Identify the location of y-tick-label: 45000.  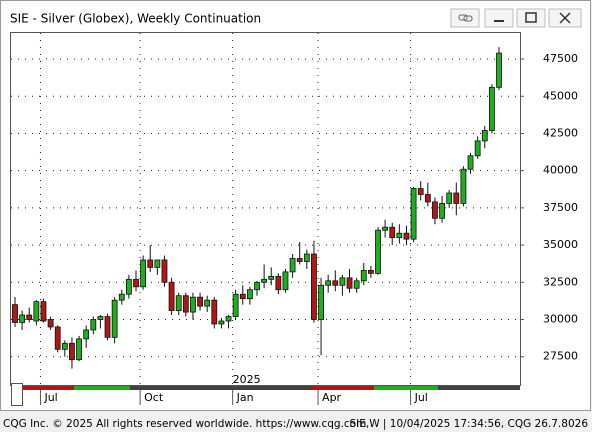
(560, 95).